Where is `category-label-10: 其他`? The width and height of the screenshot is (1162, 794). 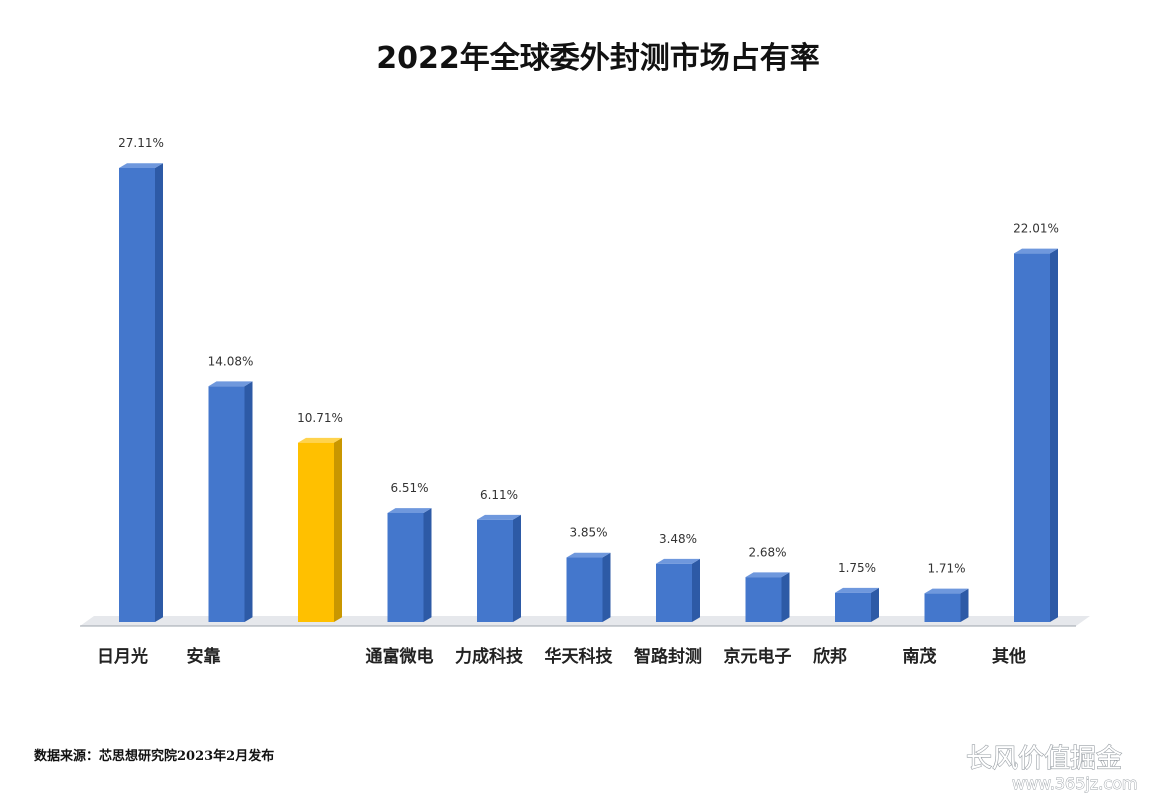 category-label-10: 其他 is located at coordinates (1009, 656).